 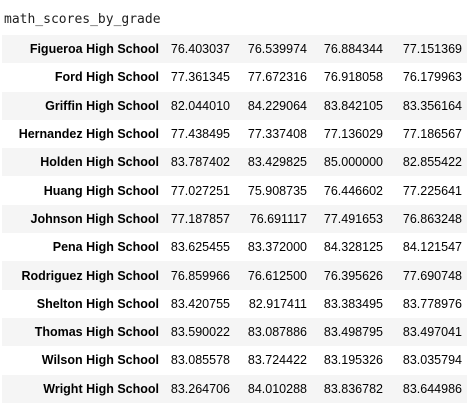 What do you see at coordinates (432, 303) in the screenshot?
I see `score-cell: 83.778976` at bounding box center [432, 303].